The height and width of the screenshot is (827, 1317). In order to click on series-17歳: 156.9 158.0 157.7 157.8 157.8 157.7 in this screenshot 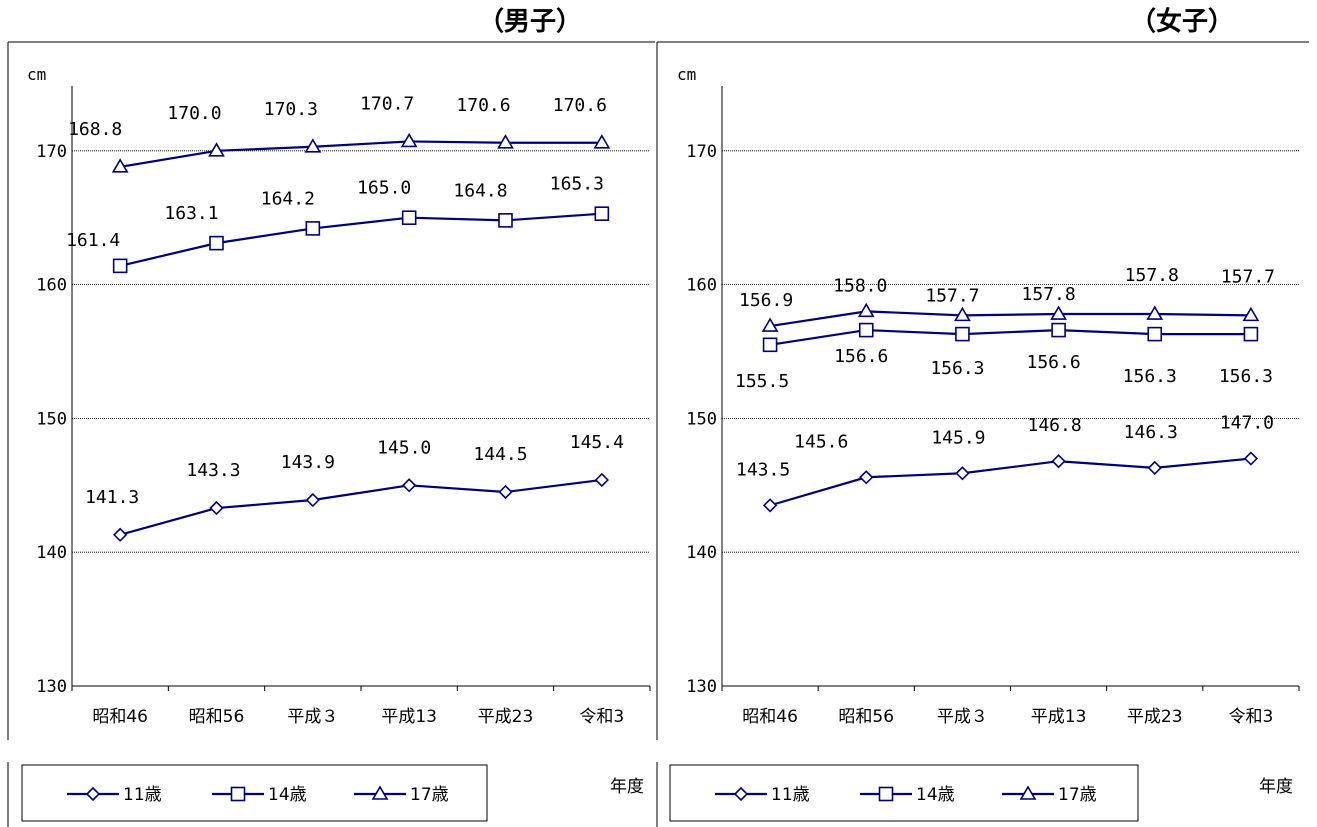, I will do `click(1007, 298)`.